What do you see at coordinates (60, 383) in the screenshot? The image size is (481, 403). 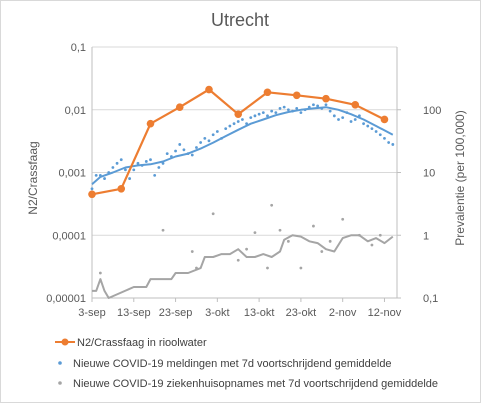 I see `legend-marker-hospital` at bounding box center [60, 383].